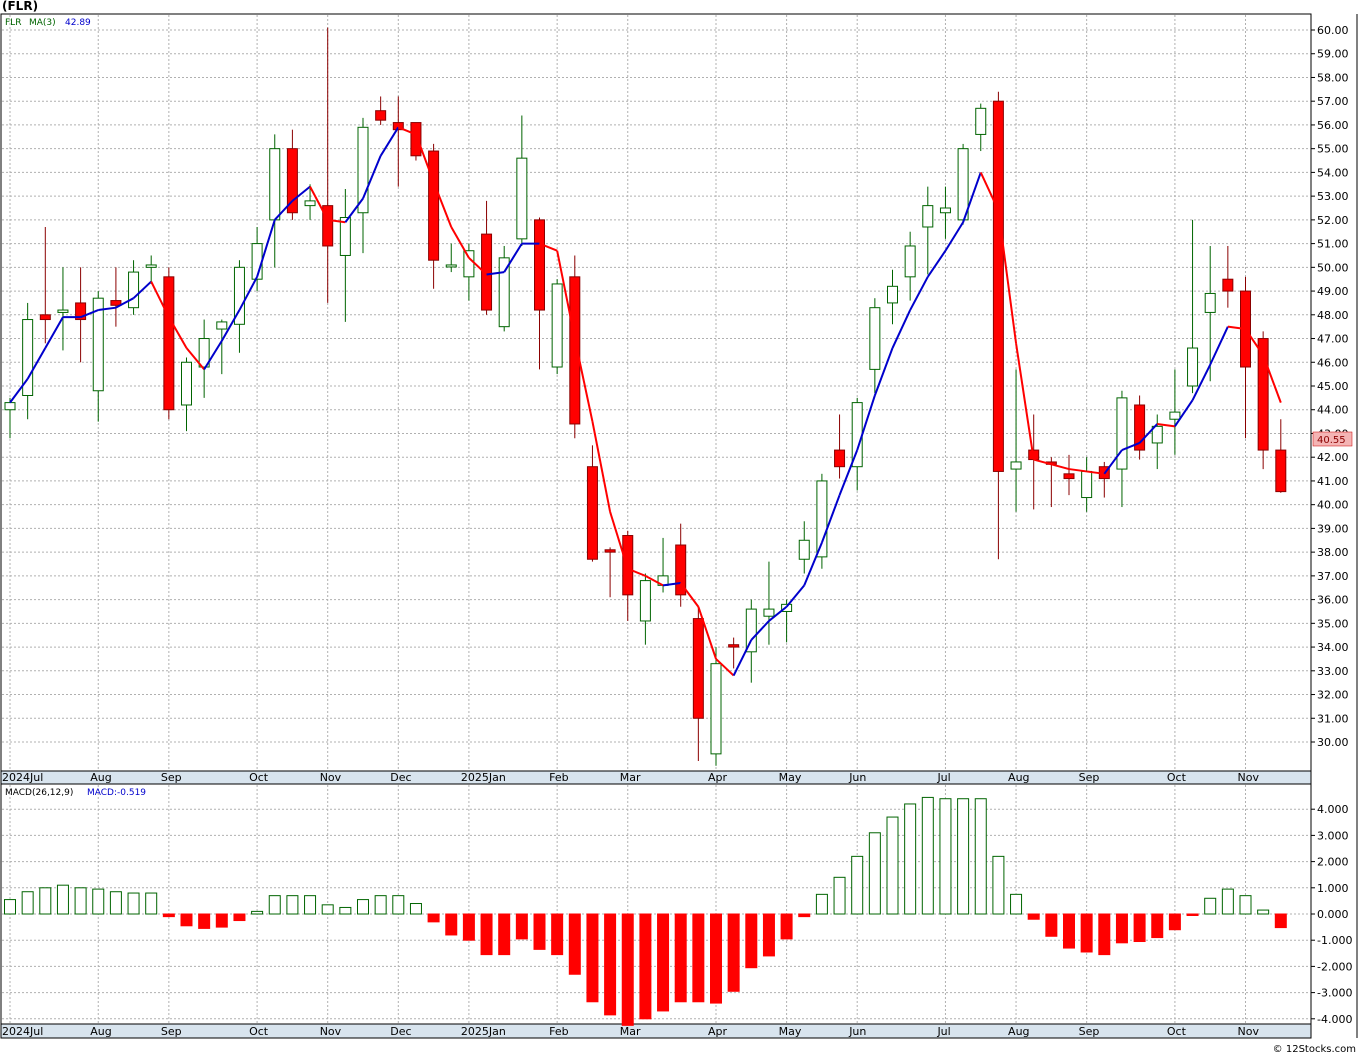  What do you see at coordinates (1333, 718) in the screenshot?
I see `price-ytick-label: 31.00` at bounding box center [1333, 718].